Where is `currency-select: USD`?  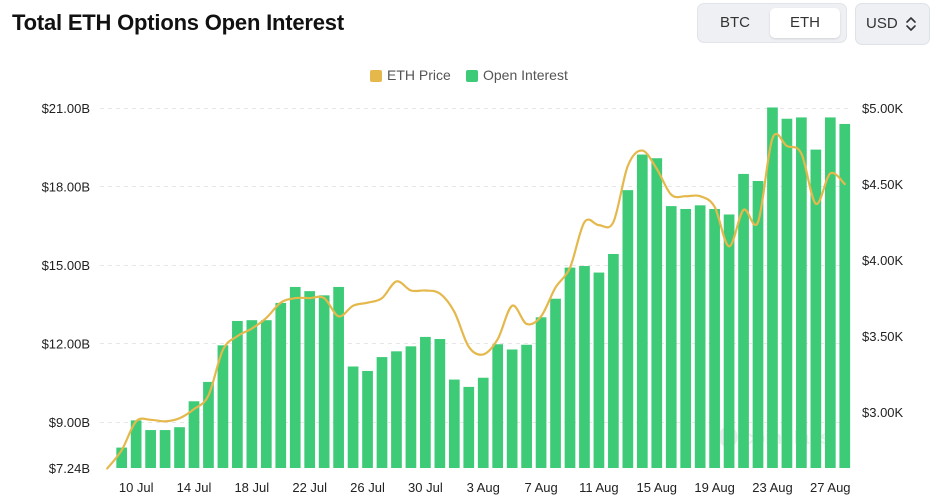 currency-select: USD is located at coordinates (892, 24).